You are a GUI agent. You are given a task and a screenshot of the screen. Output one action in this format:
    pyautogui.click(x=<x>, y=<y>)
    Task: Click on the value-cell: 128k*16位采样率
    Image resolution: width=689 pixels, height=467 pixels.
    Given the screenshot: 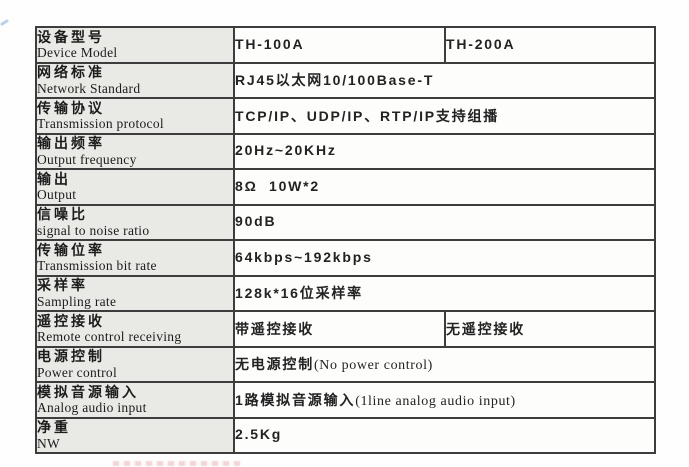 What is the action you would take?
    pyautogui.click(x=444, y=293)
    